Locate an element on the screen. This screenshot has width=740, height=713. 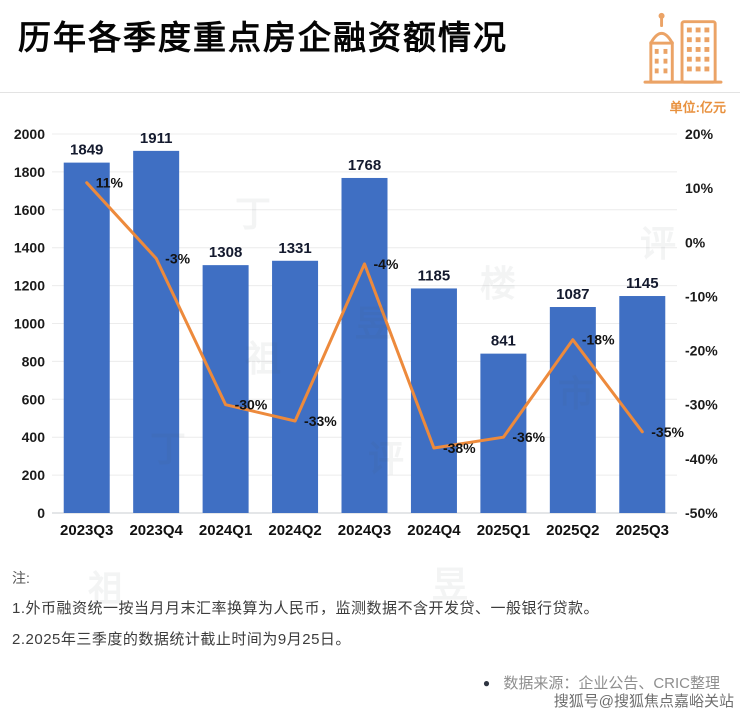
left-axis-label: 1200 is located at coordinates (29, 286).